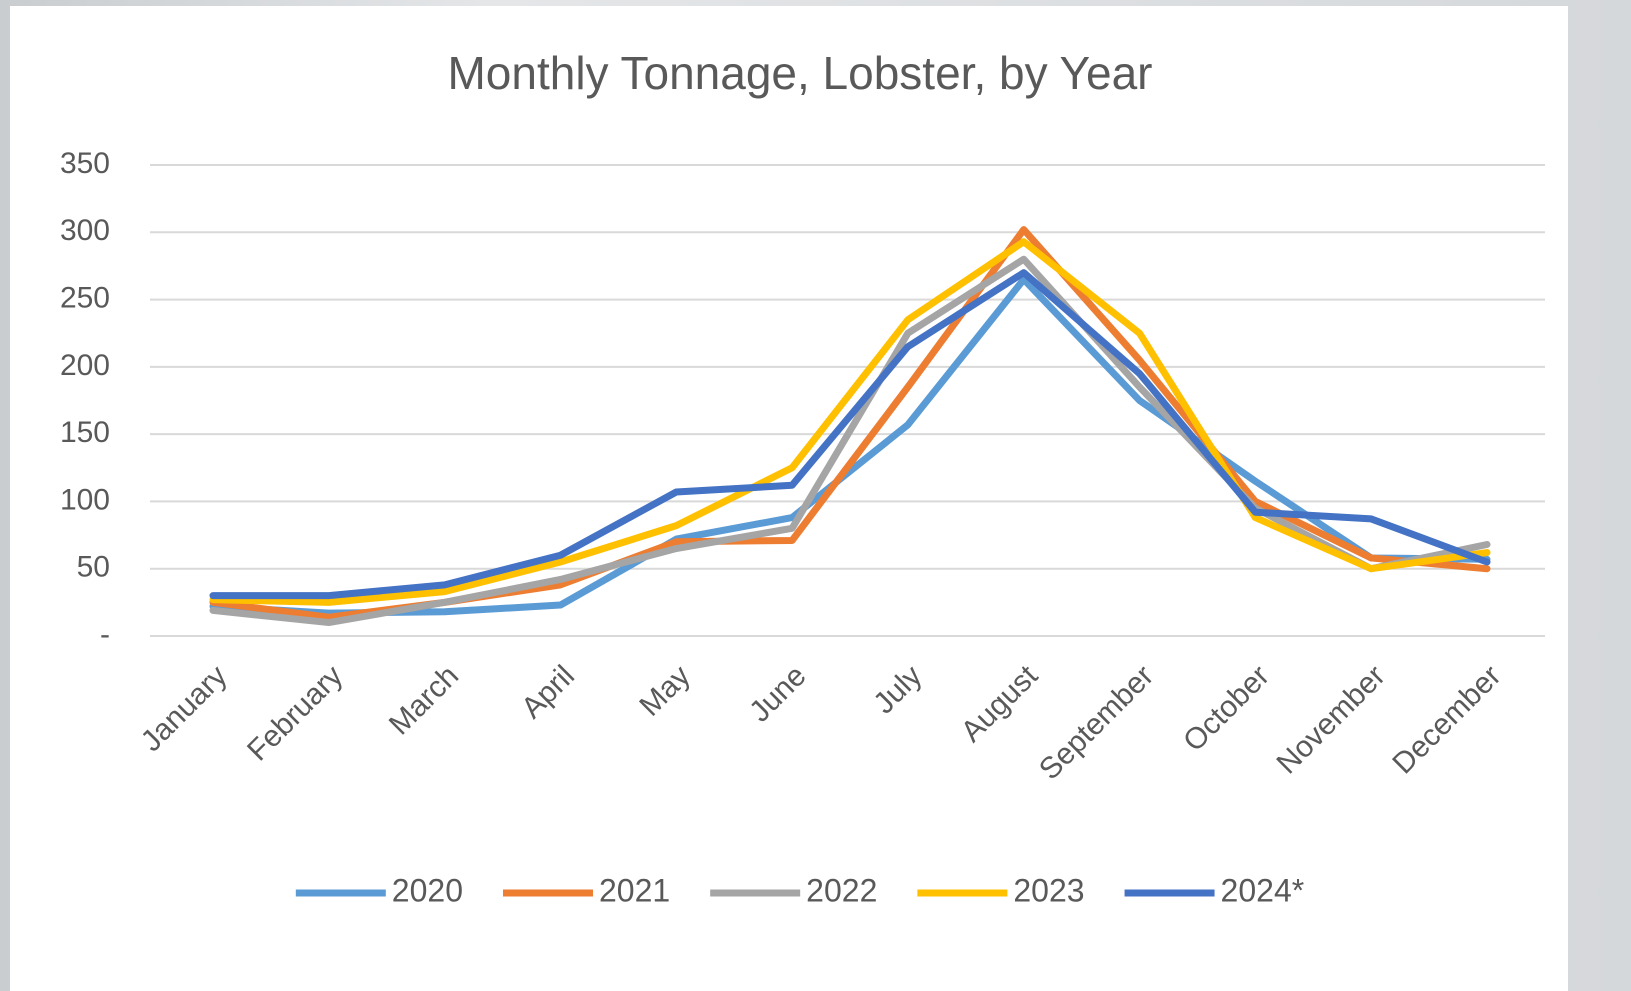 The width and height of the screenshot is (1631, 991). I want to click on y-tick-label: -, so click(105, 634).